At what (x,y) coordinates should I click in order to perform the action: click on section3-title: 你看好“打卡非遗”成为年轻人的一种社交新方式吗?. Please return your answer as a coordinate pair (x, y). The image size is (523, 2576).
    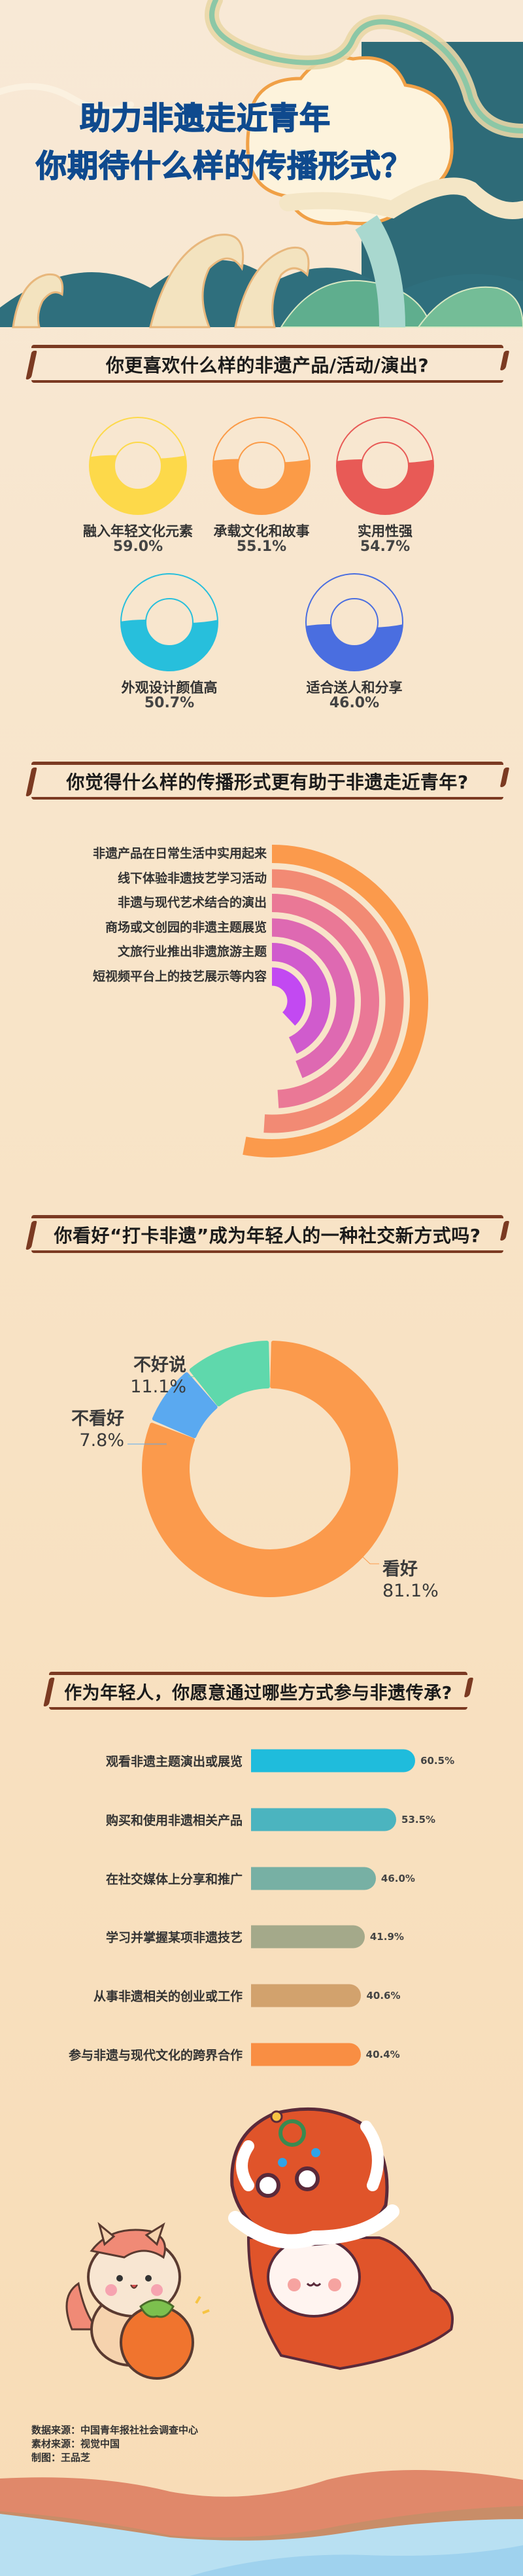
    Looking at the image, I should click on (267, 1235).